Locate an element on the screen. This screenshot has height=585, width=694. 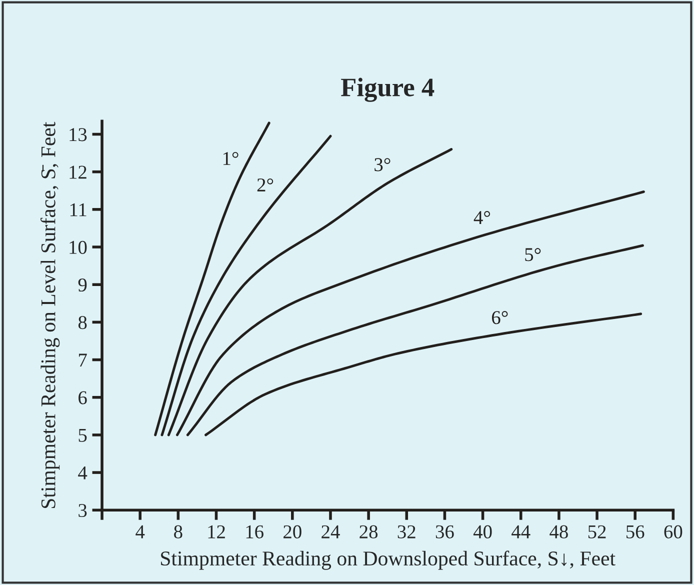
series-label: 3° is located at coordinates (382, 165).